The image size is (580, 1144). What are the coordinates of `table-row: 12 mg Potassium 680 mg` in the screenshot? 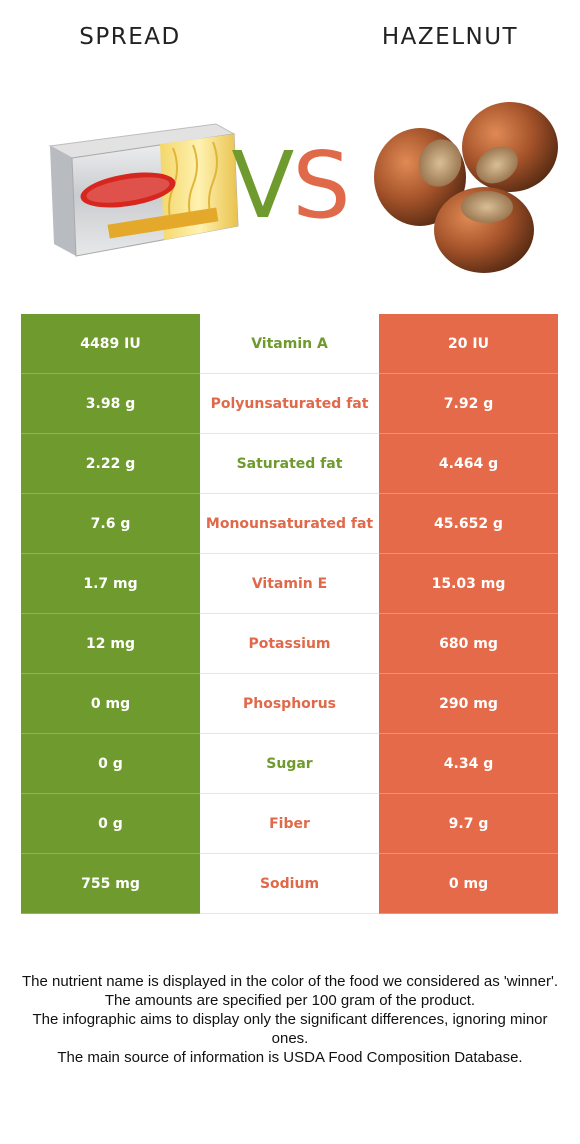 It's located at (289, 644).